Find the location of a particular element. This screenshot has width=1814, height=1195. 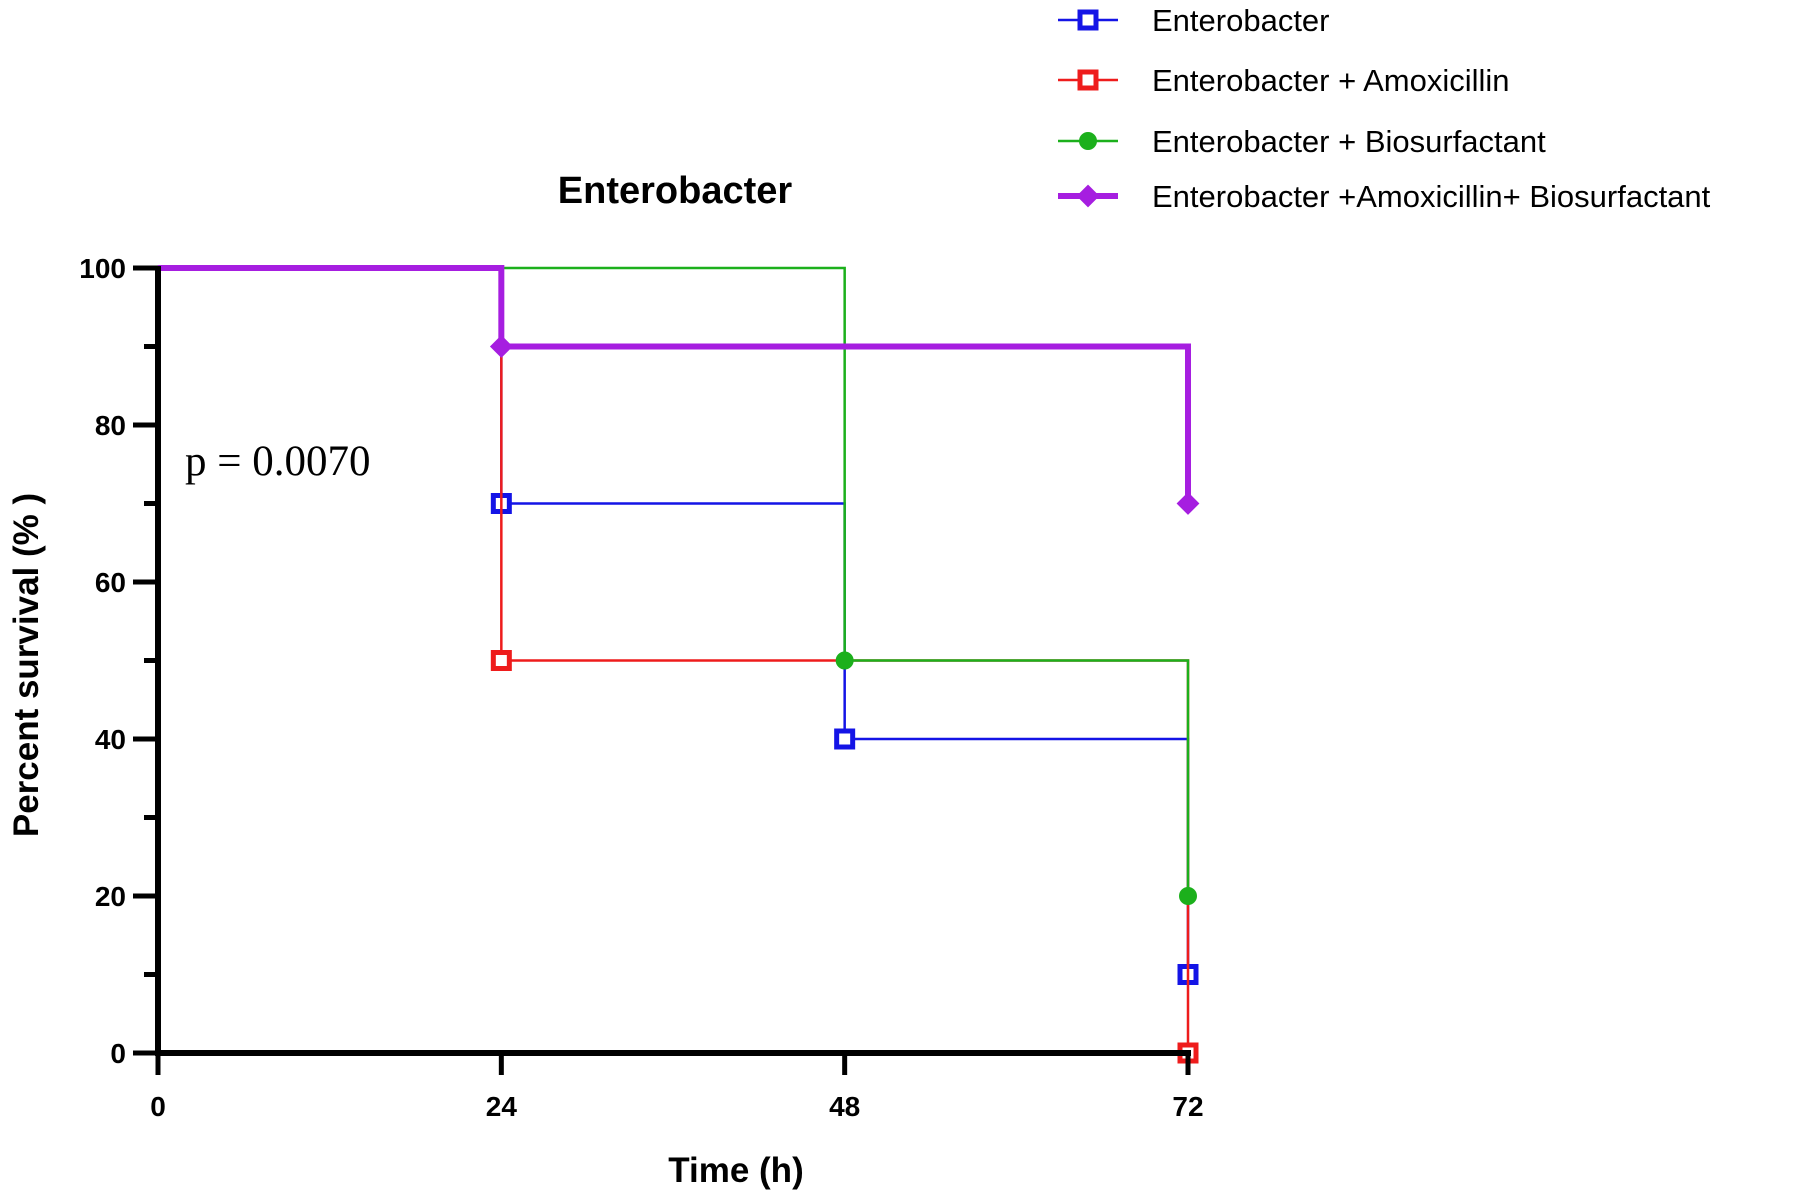

legend-label: Enterobacter + Biosurfactant is located at coordinates (1349, 141).